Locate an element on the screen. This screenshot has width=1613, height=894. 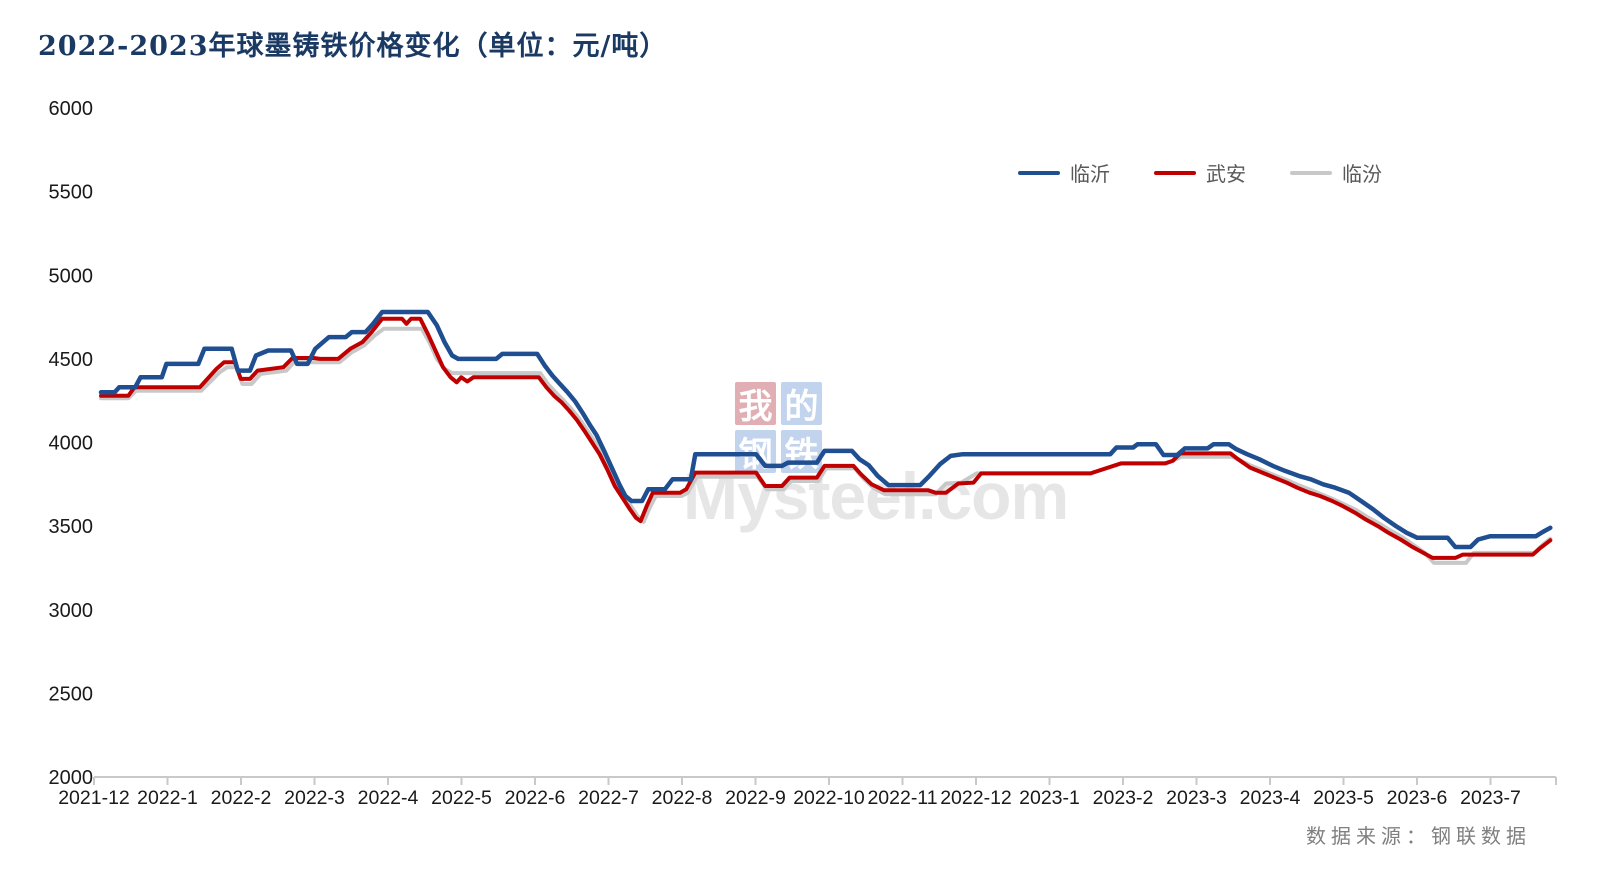
watermark-square-gang: 钢 is located at coordinates (755, 452).